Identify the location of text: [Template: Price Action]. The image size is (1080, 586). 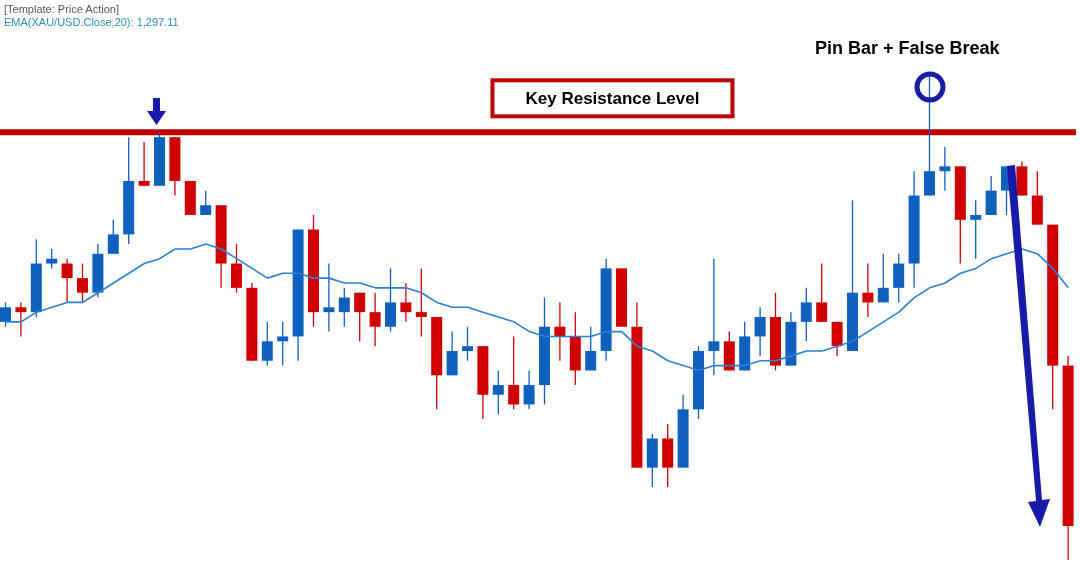
(61, 9).